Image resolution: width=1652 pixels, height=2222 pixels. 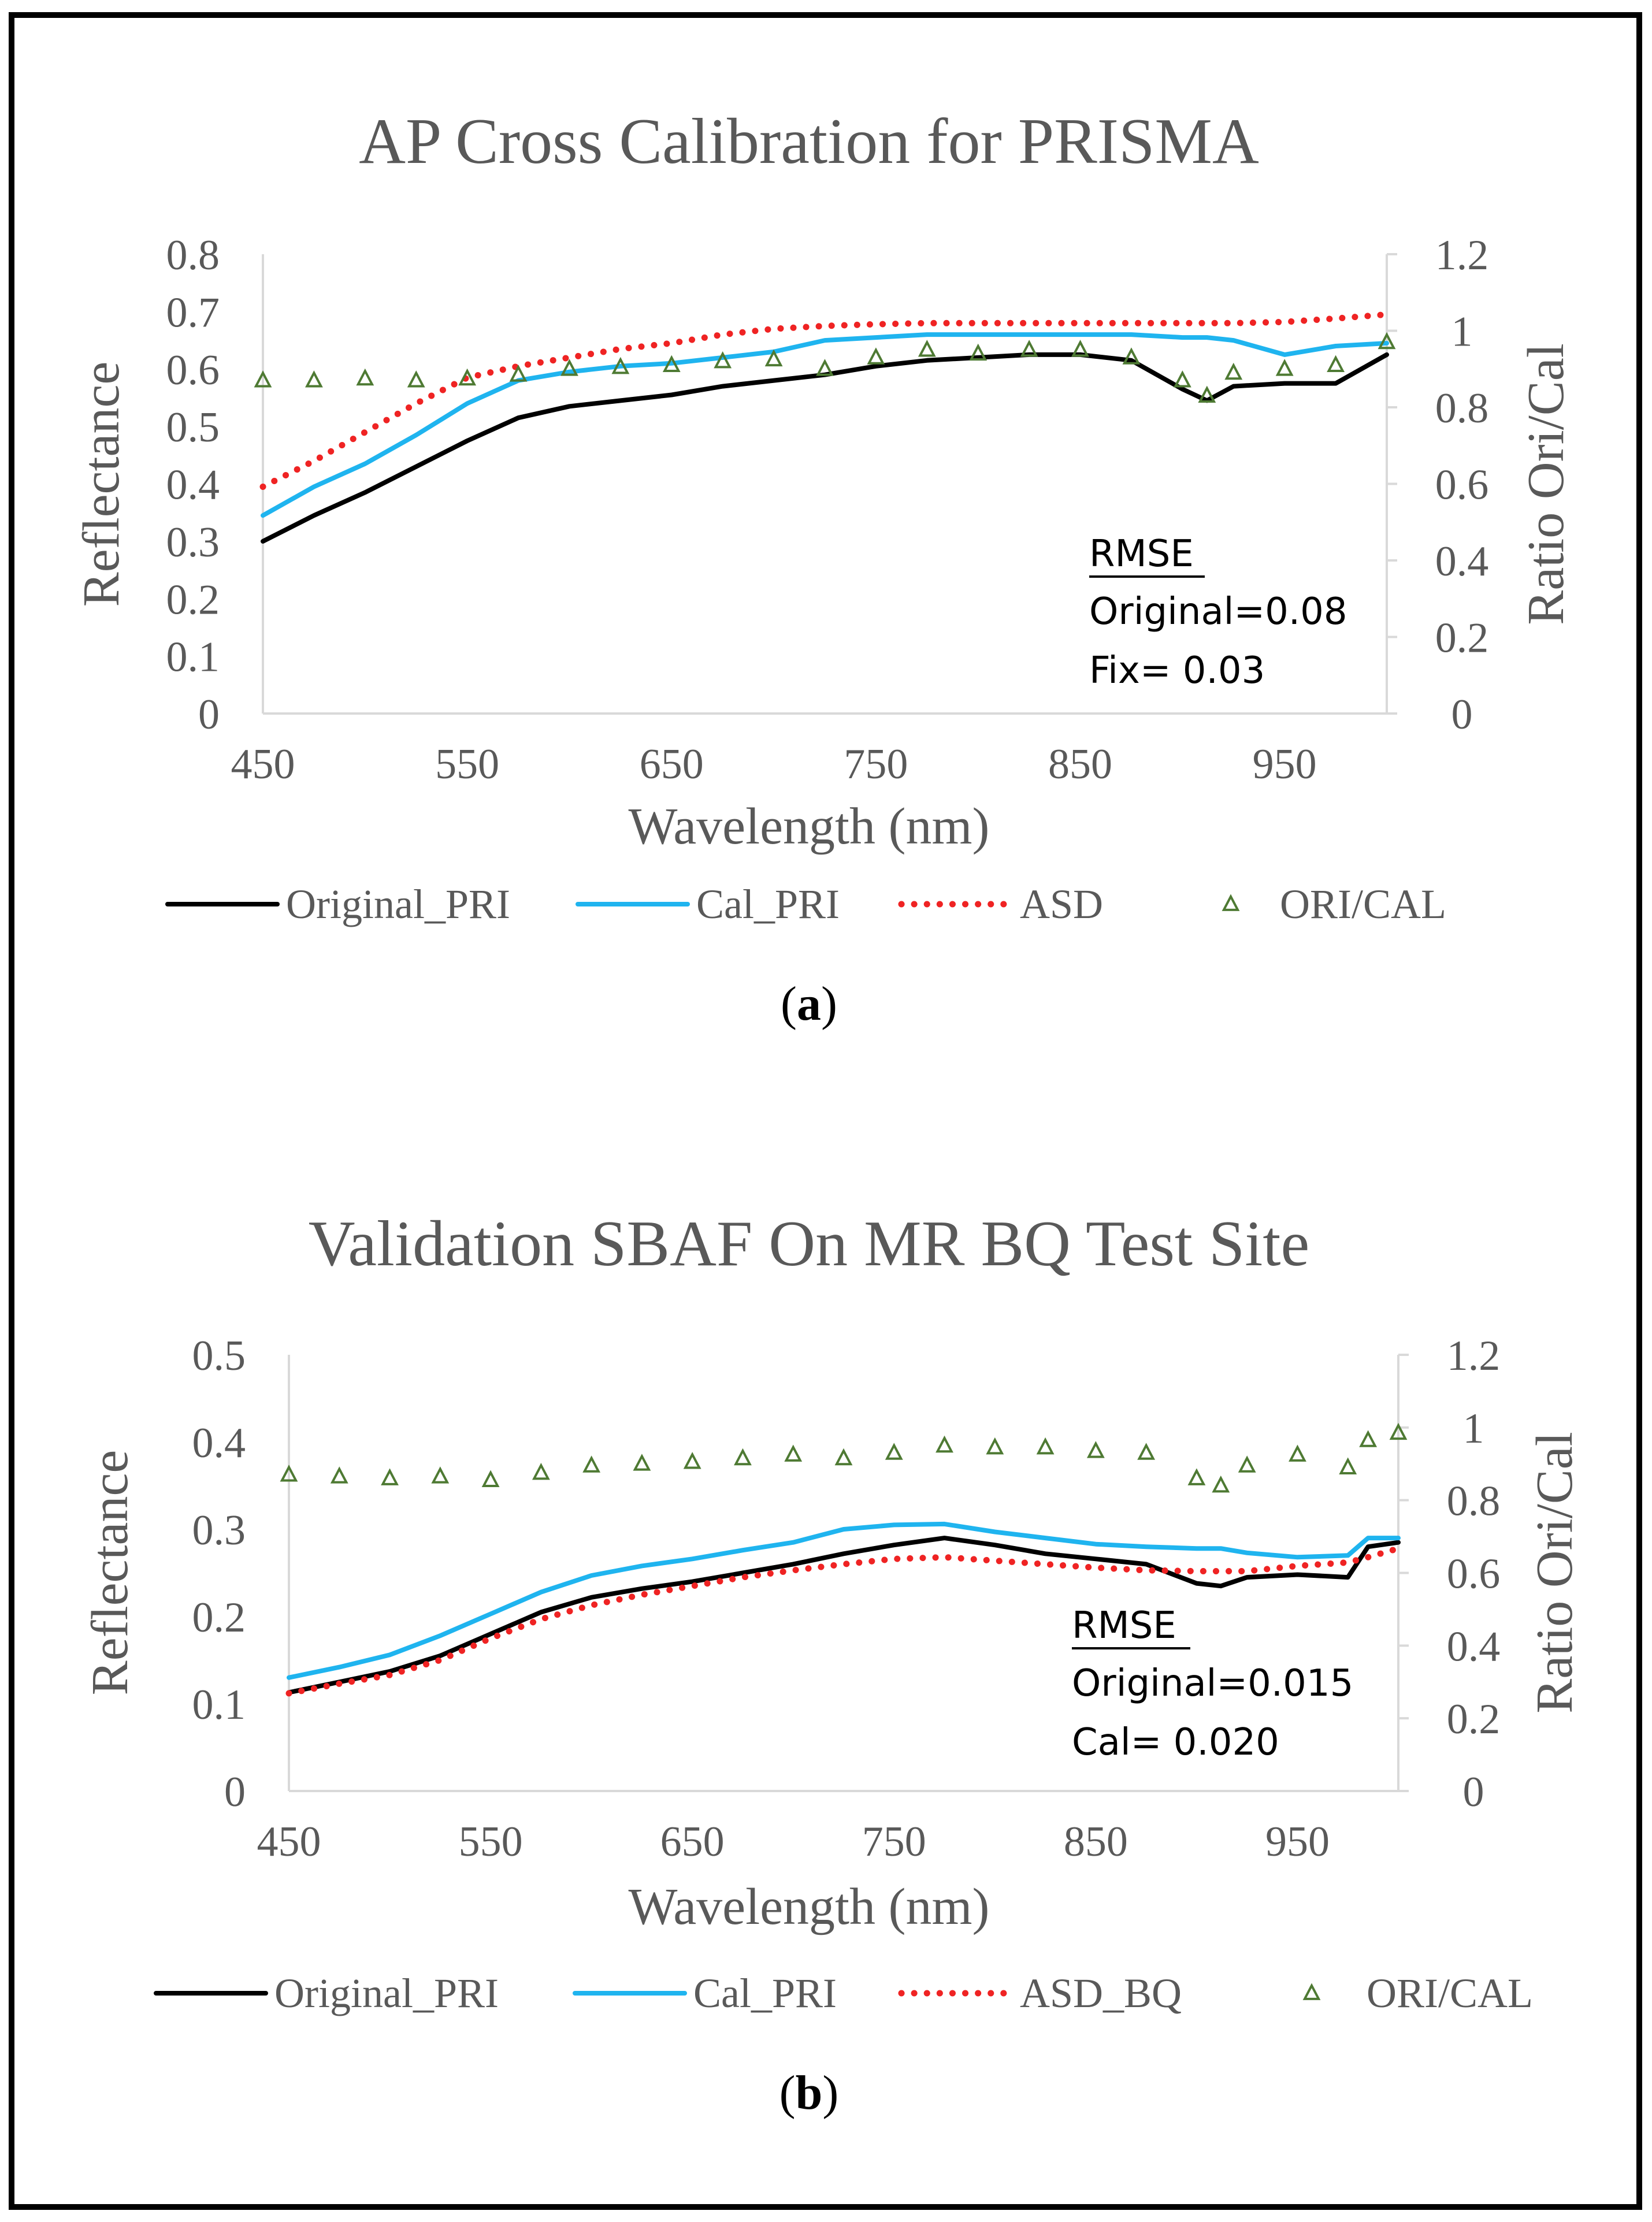 I want to click on y-tick-label: 0.6, so click(x=193, y=371).